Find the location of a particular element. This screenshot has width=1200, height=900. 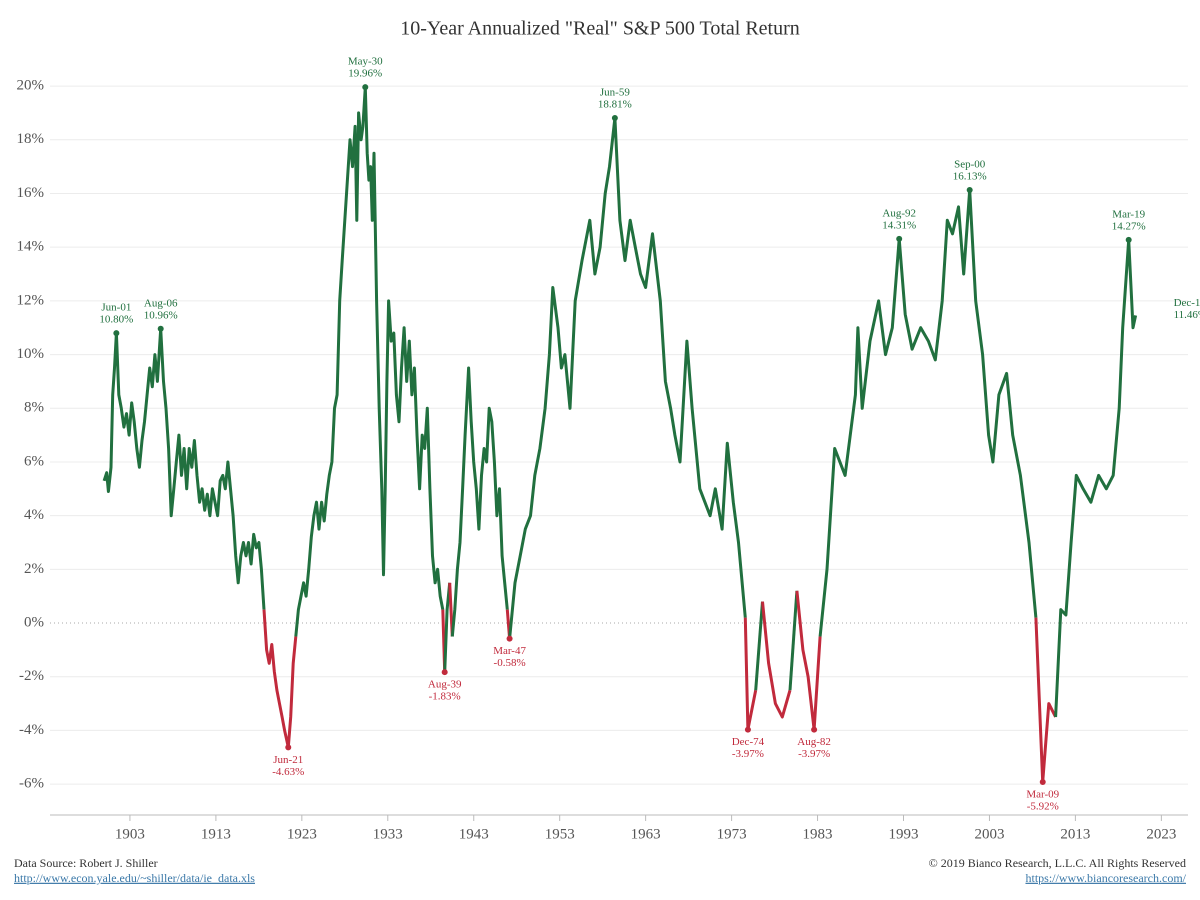

annotation-value: 16.13% is located at coordinates (970, 177).